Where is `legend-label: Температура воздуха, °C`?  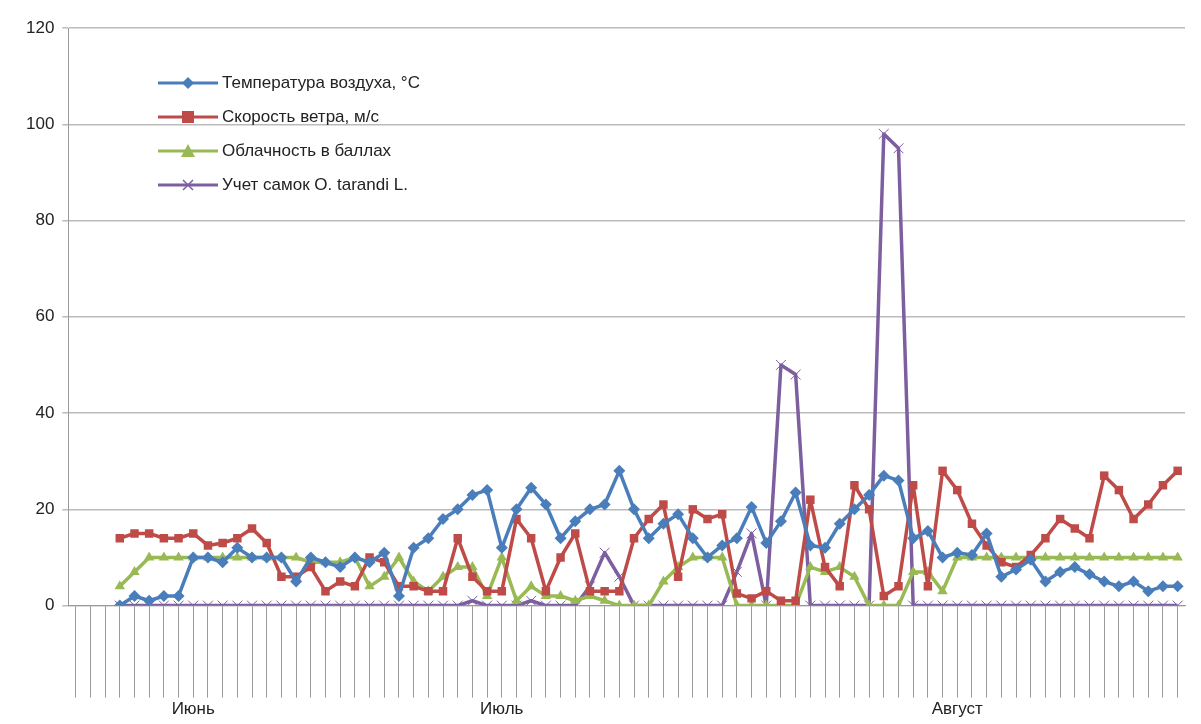
legend-label: Температура воздуха, °C is located at coordinates (321, 83).